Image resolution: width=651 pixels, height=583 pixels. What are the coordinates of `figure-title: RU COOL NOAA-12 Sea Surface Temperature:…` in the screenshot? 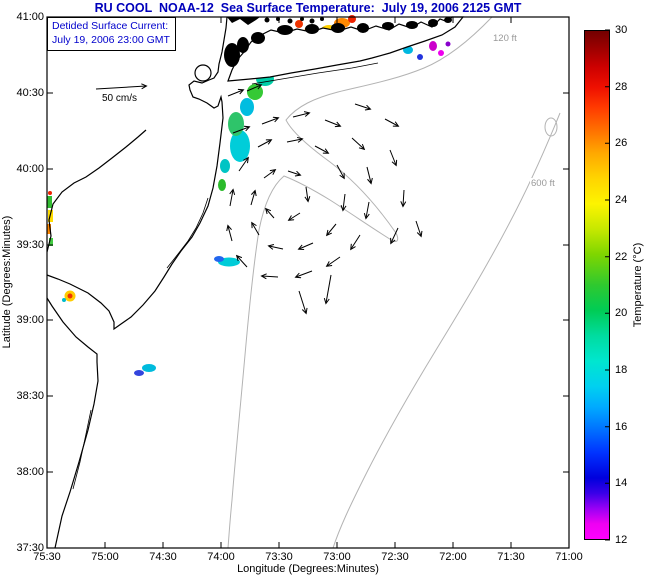 It's located at (308, 8).